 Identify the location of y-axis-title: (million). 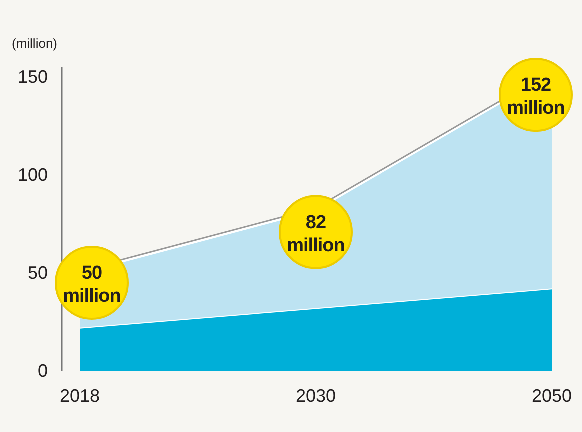
(35, 43).